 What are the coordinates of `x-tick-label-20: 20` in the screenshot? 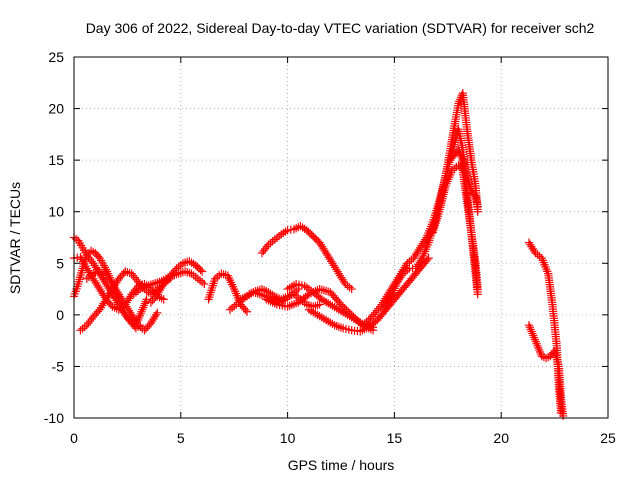 It's located at (501, 438).